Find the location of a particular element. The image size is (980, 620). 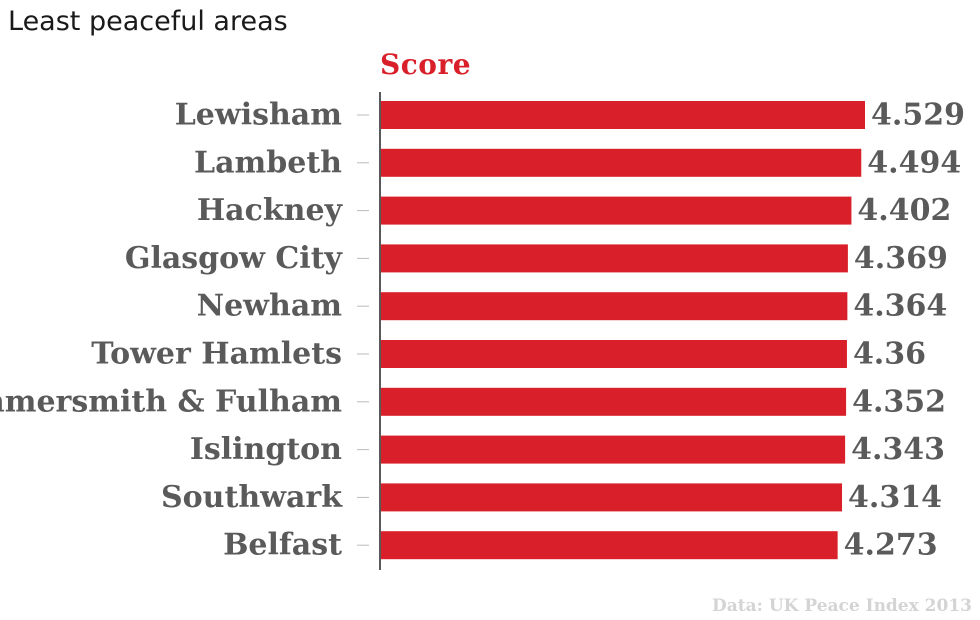

value-label: 4.314 is located at coordinates (895, 497).